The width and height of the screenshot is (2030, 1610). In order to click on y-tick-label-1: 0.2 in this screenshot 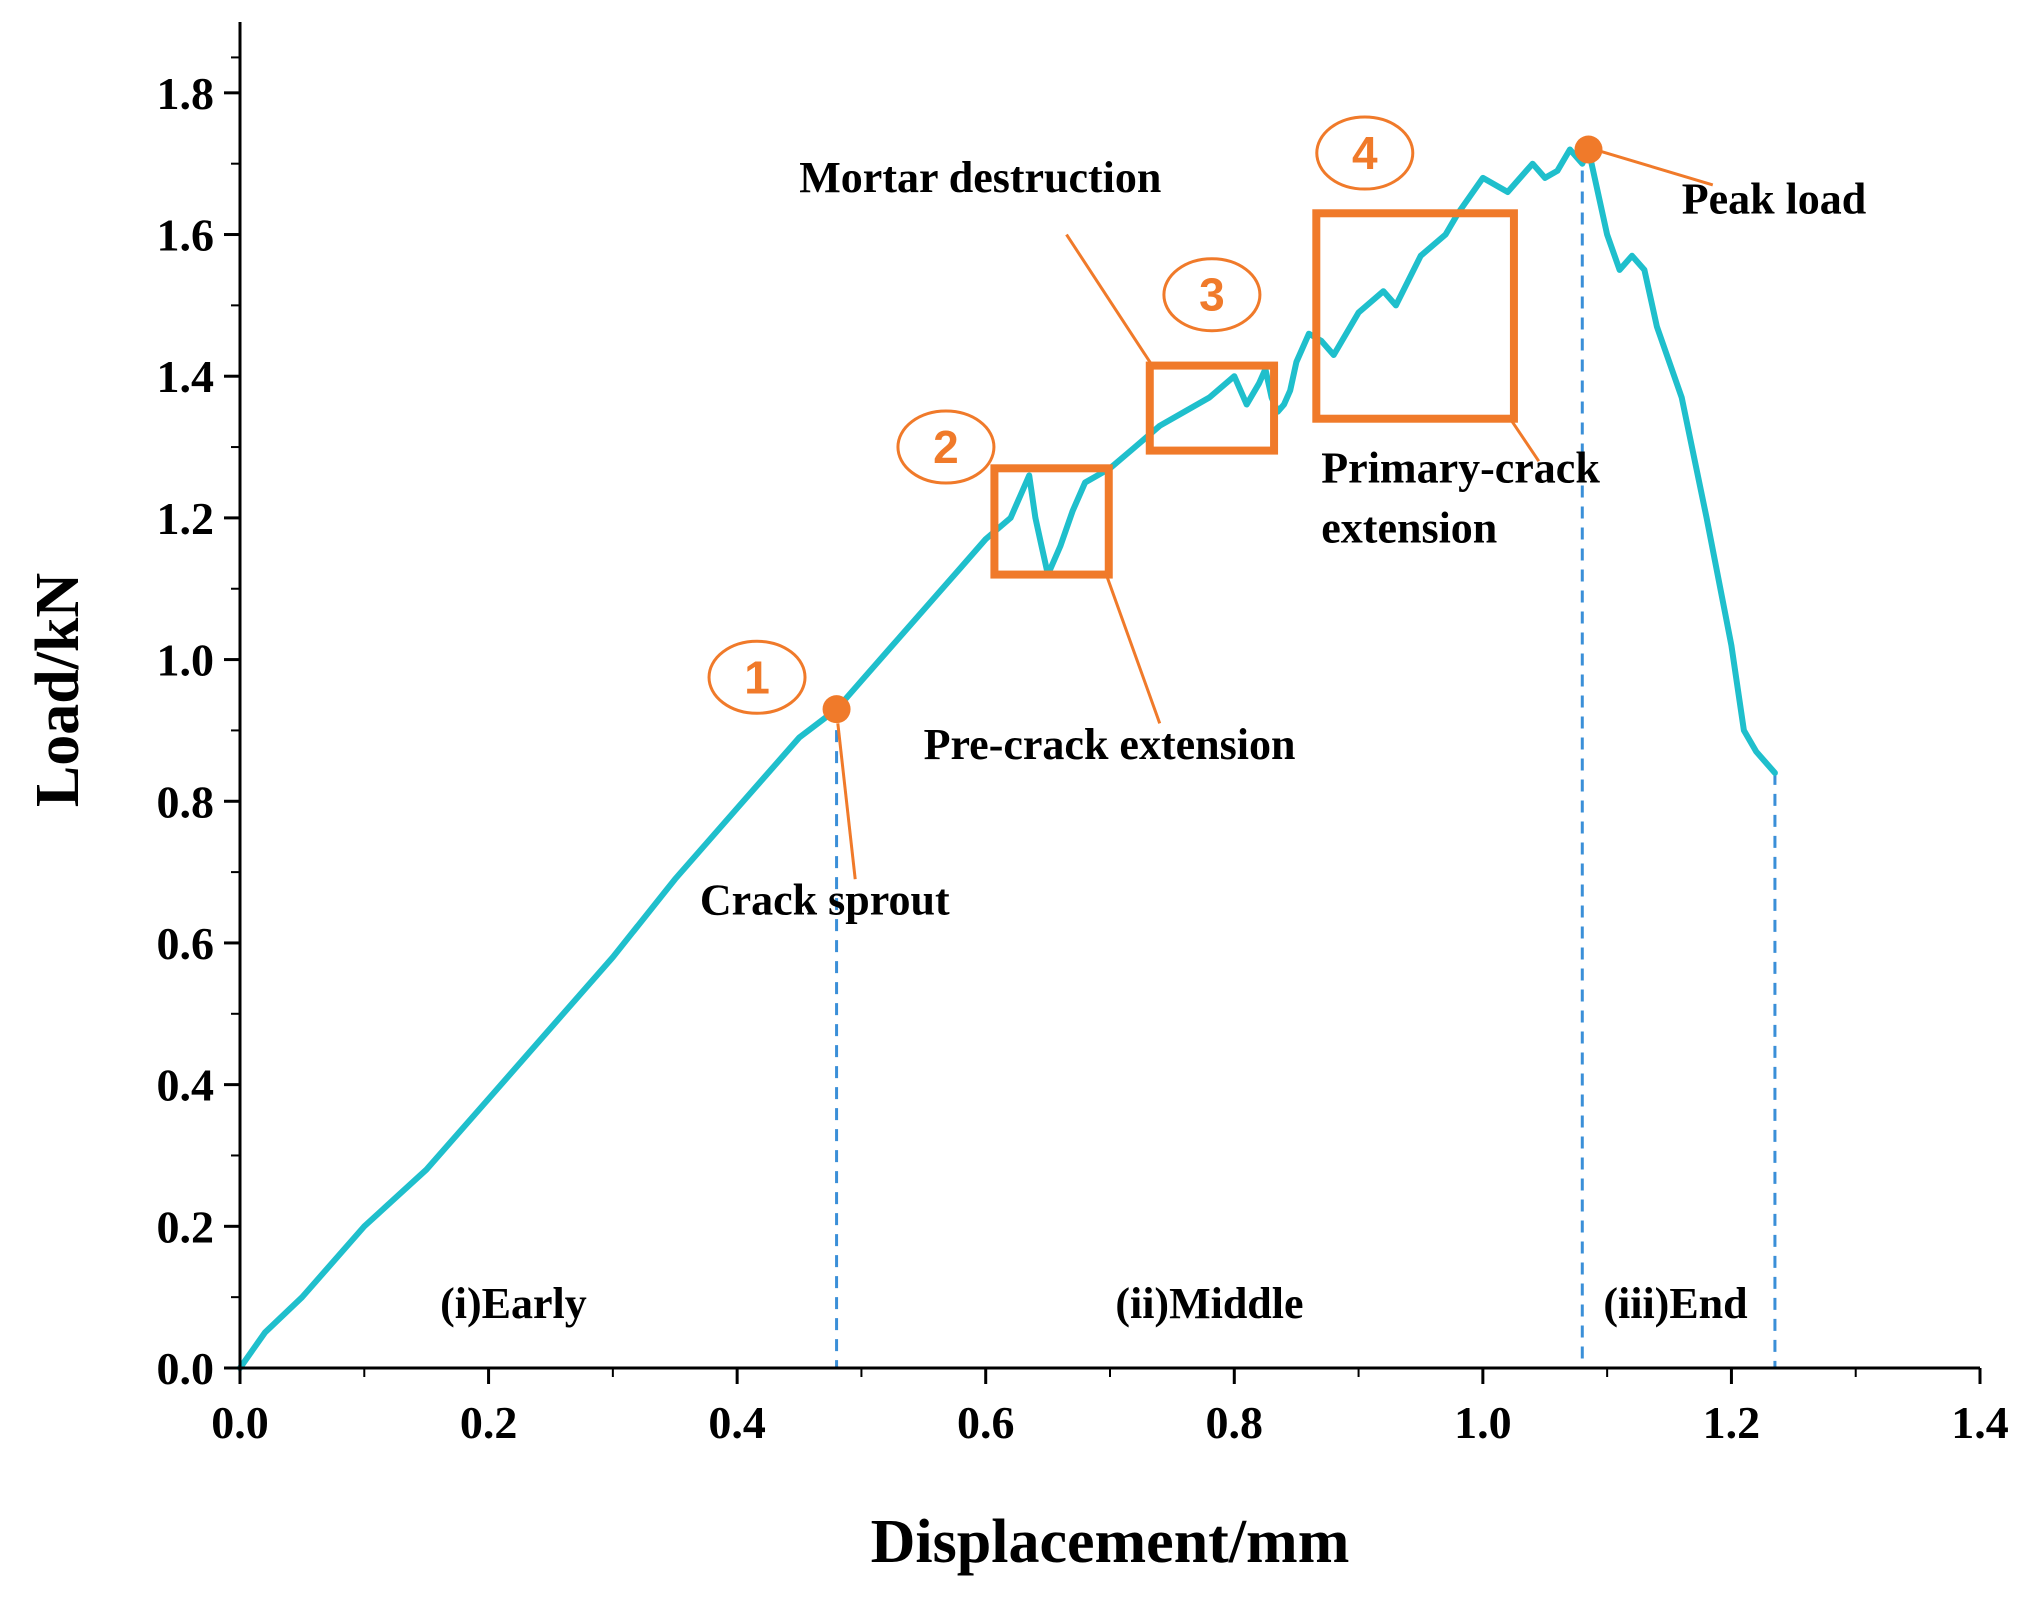, I will do `click(186, 1226)`.